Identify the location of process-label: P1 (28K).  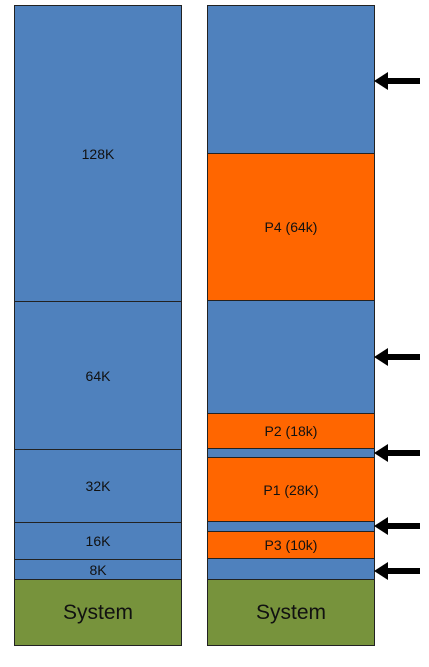
(290, 490).